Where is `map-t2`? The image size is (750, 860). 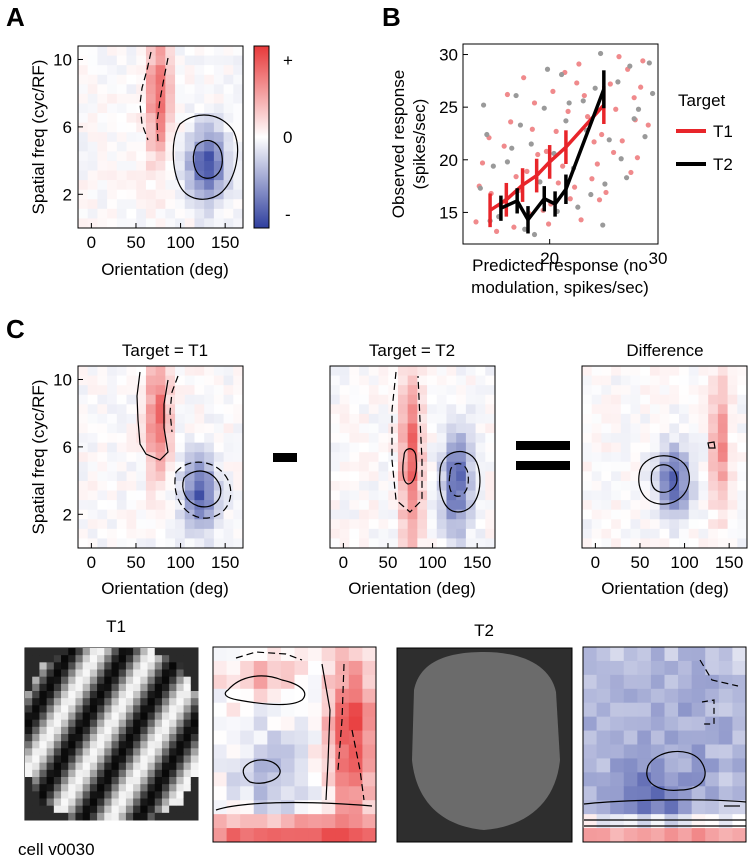 map-t2 is located at coordinates (664, 744).